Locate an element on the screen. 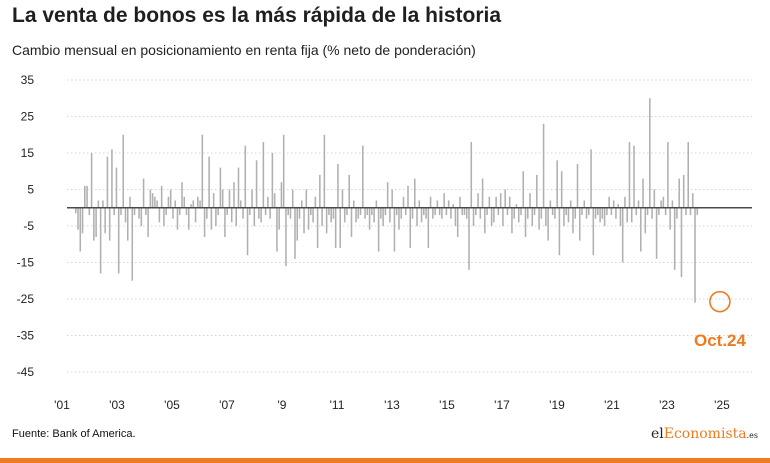 This screenshot has width=770, height=463. x-tick-label: '01 is located at coordinates (62, 405).